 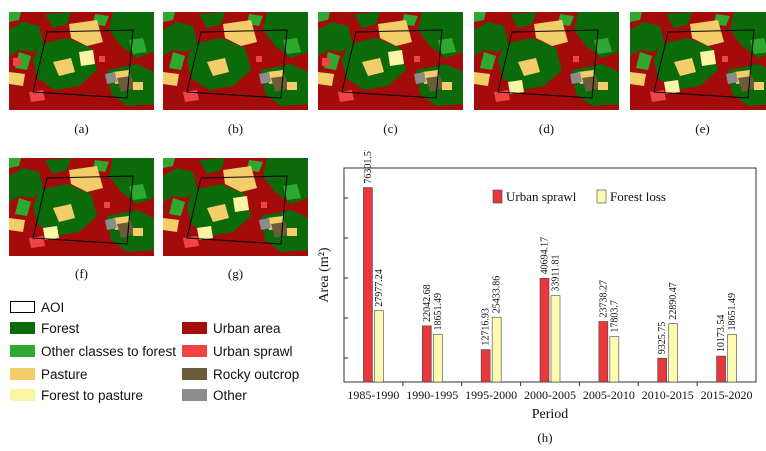 What do you see at coordinates (64, 374) in the screenshot?
I see `legend-label: Pasture` at bounding box center [64, 374].